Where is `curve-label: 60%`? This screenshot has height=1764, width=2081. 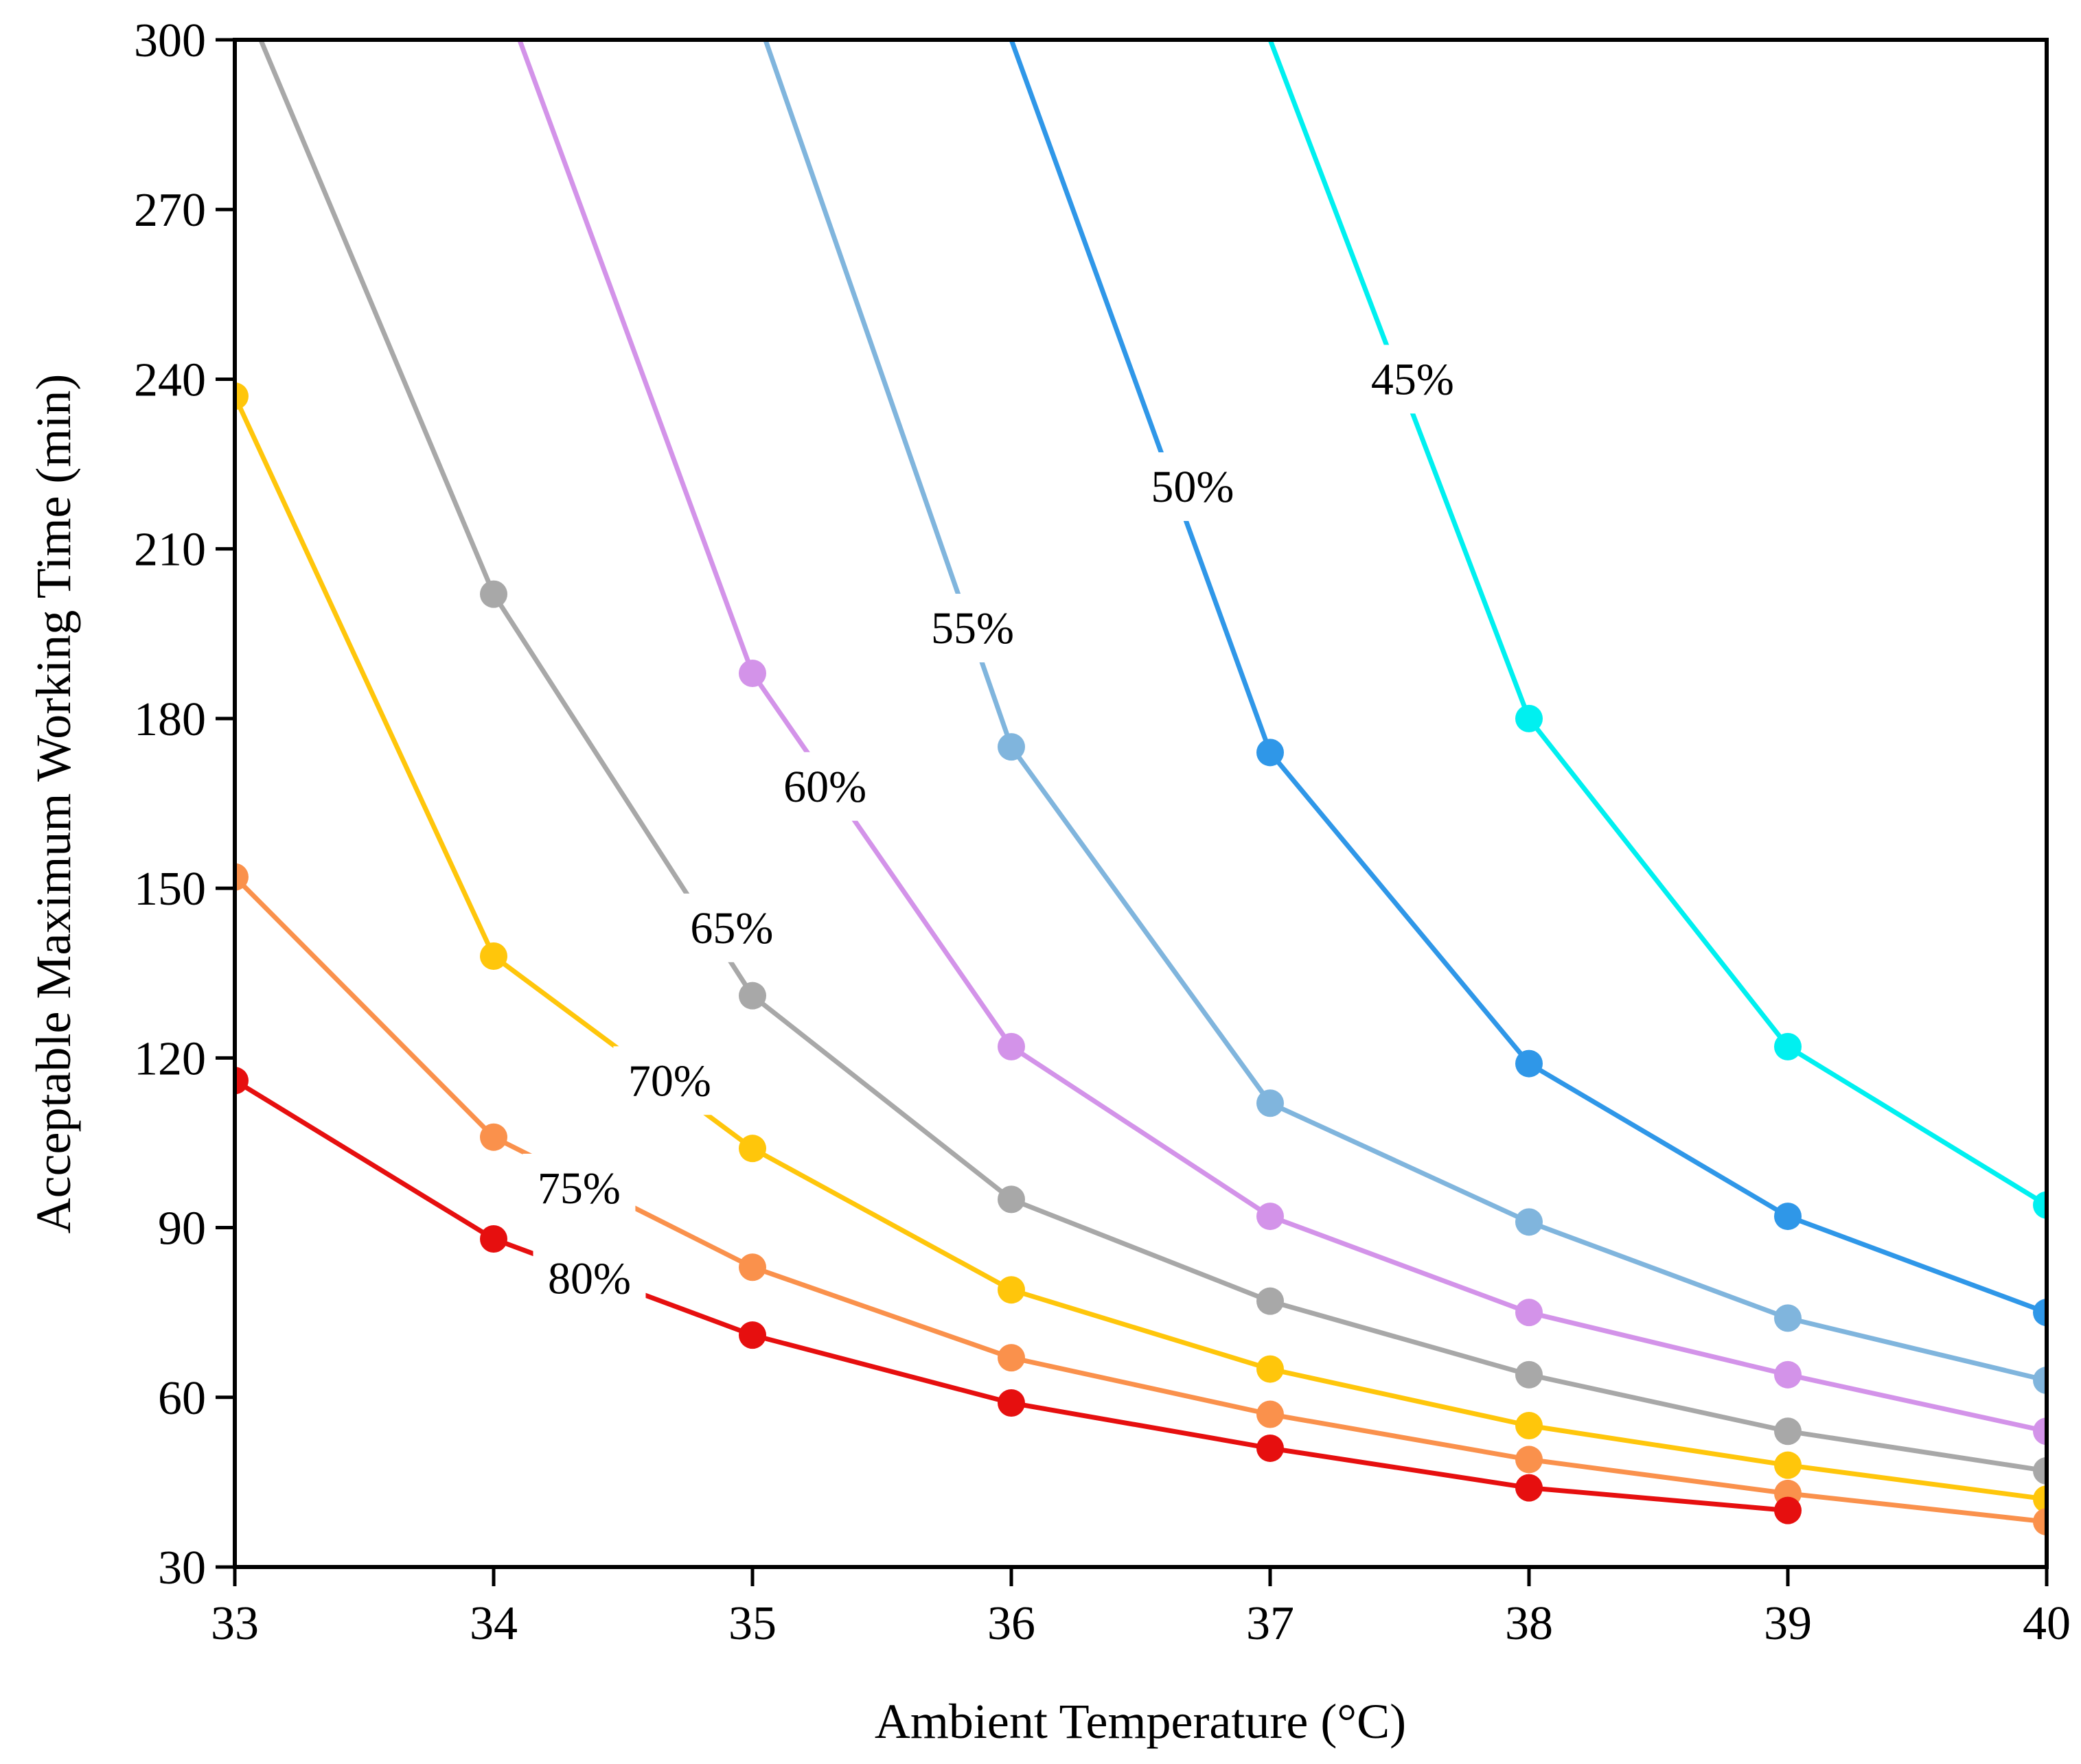 curve-label: 60% is located at coordinates (824, 787).